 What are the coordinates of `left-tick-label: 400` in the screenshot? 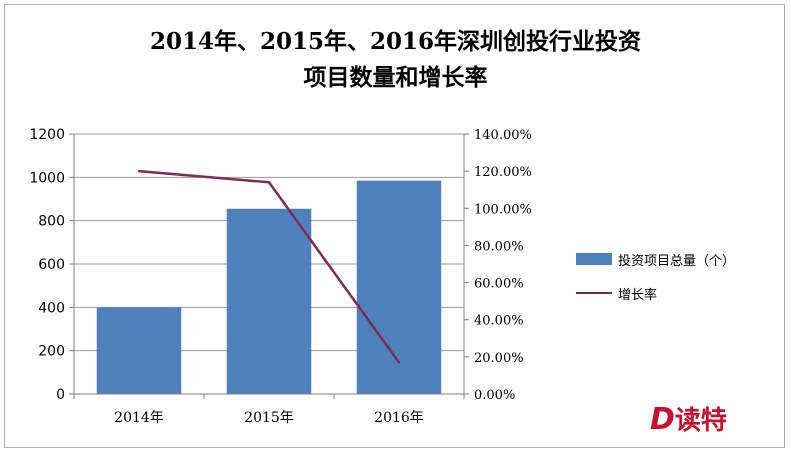 It's located at (51, 308).